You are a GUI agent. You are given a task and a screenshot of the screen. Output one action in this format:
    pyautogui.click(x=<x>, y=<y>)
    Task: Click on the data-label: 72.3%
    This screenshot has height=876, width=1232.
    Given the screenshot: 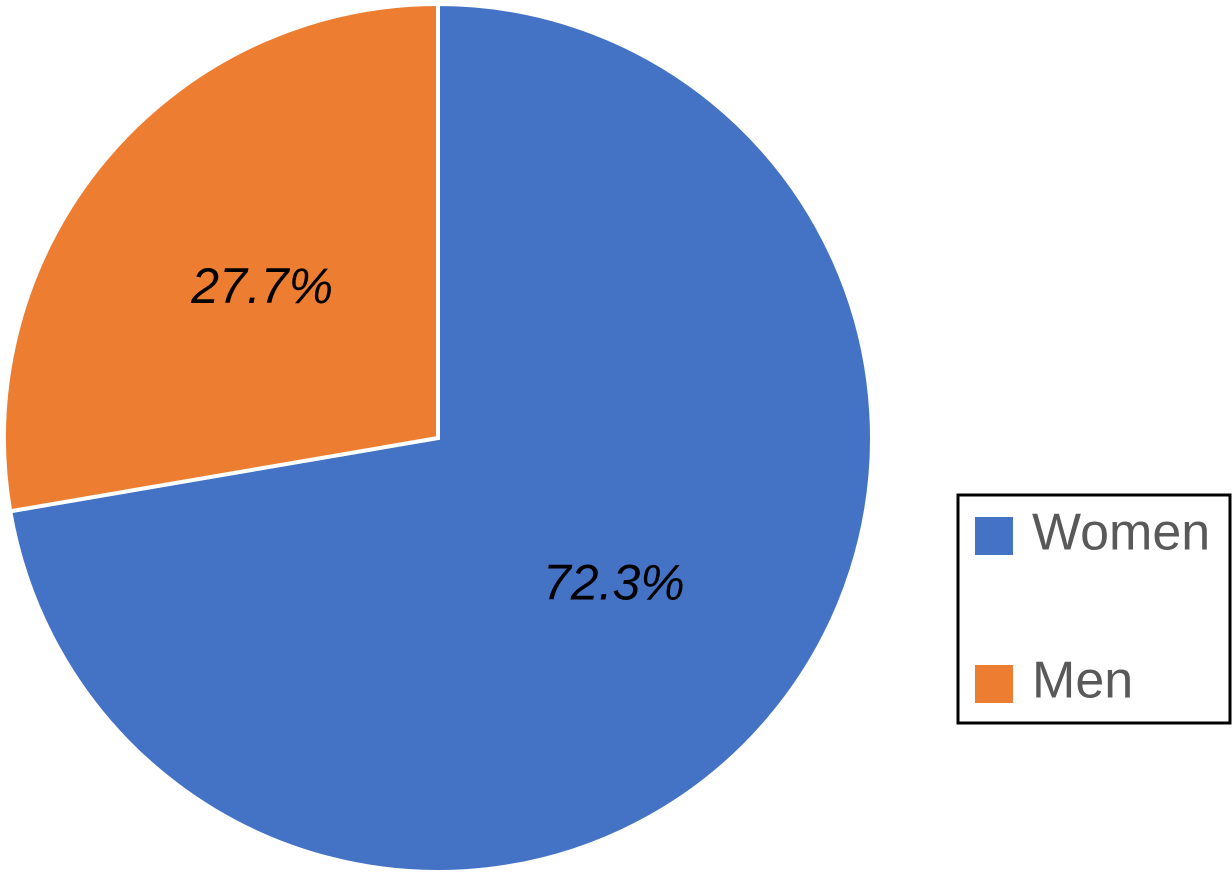 What is the action you would take?
    pyautogui.click(x=614, y=582)
    